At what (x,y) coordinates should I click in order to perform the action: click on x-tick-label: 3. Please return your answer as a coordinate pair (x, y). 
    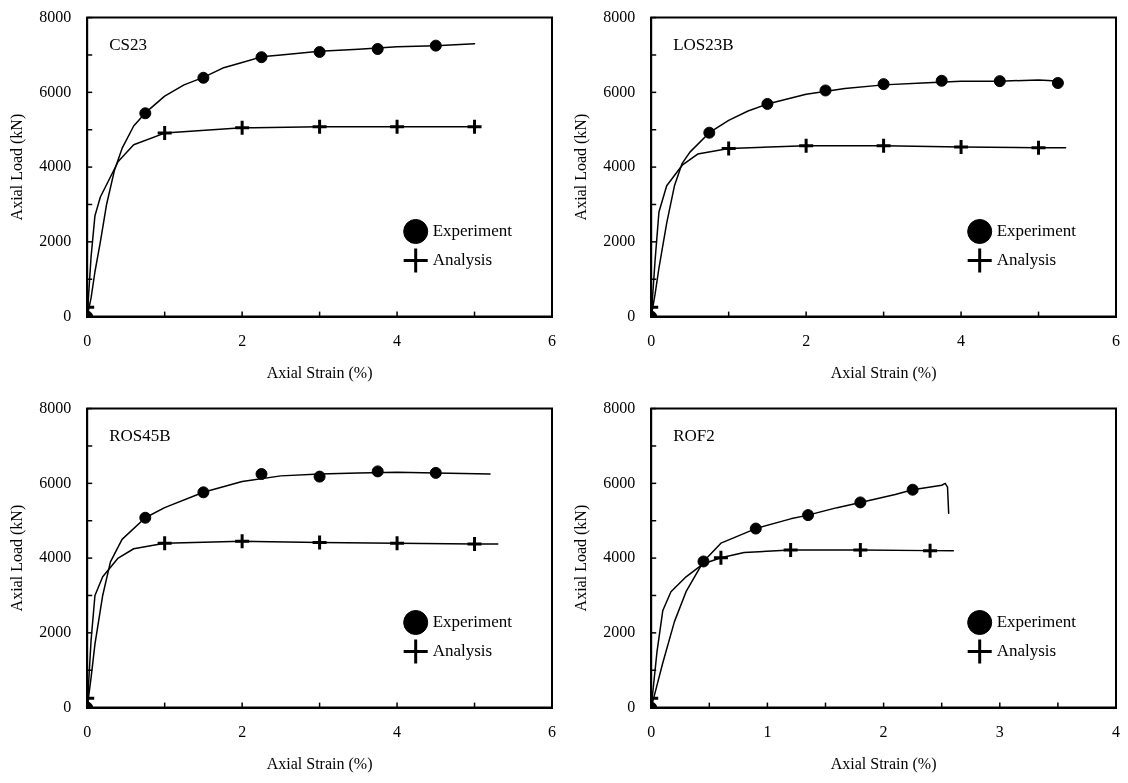
    Looking at the image, I should click on (999, 732).